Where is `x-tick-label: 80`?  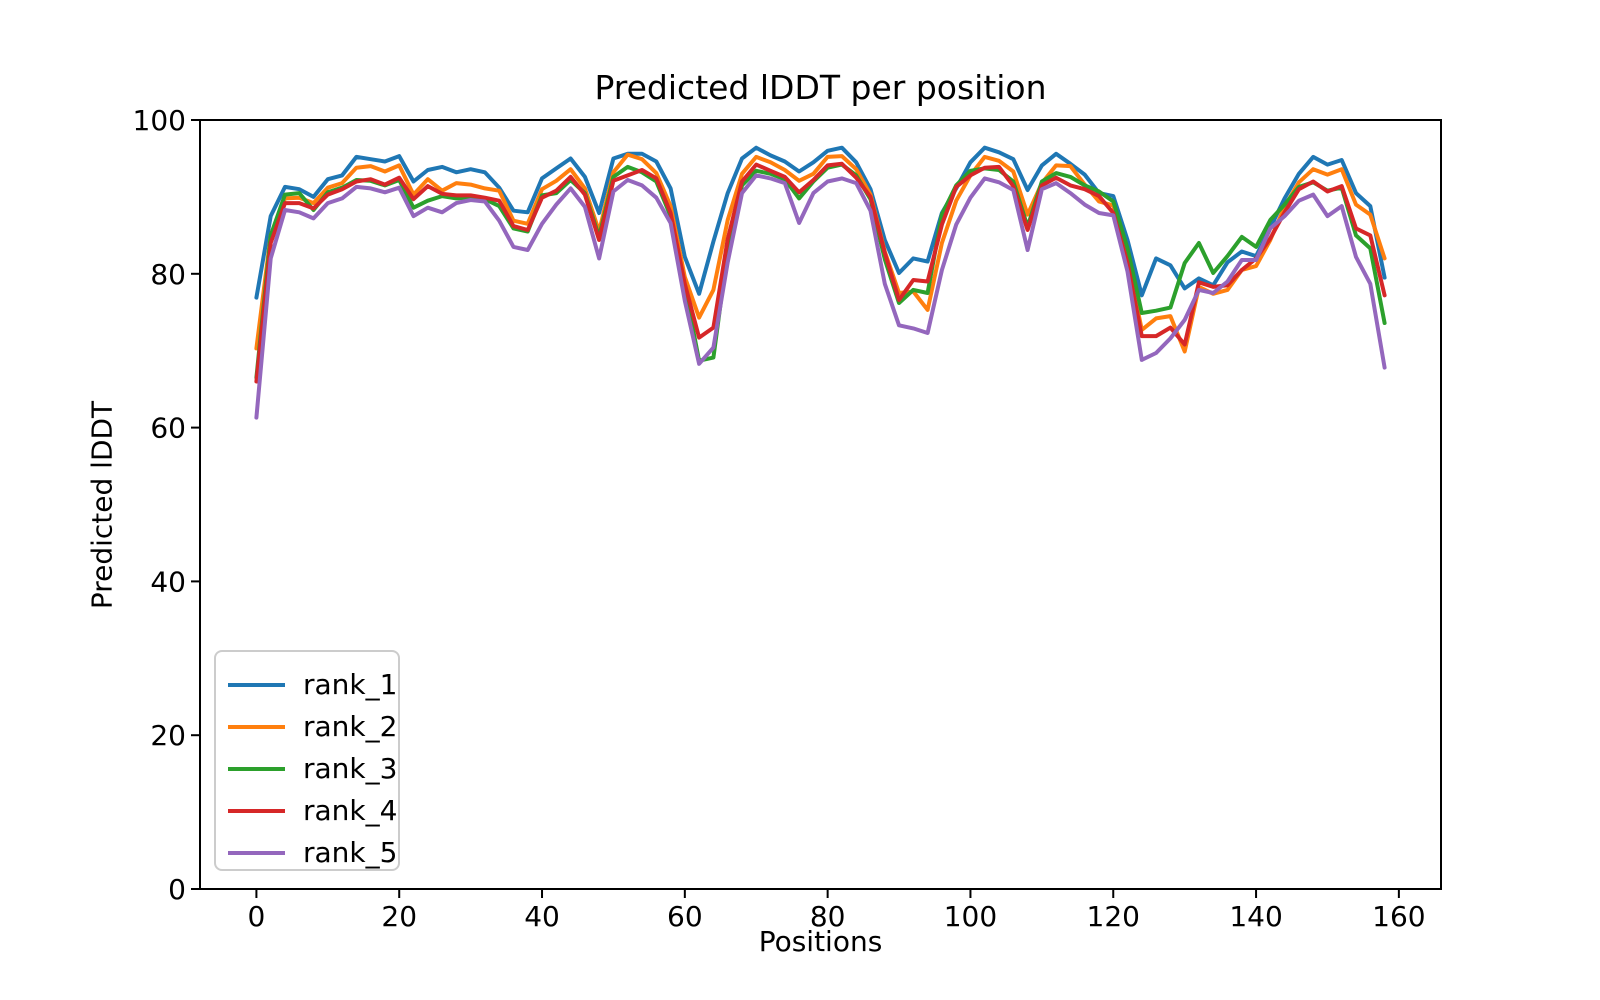 x-tick-label: 80 is located at coordinates (828, 916).